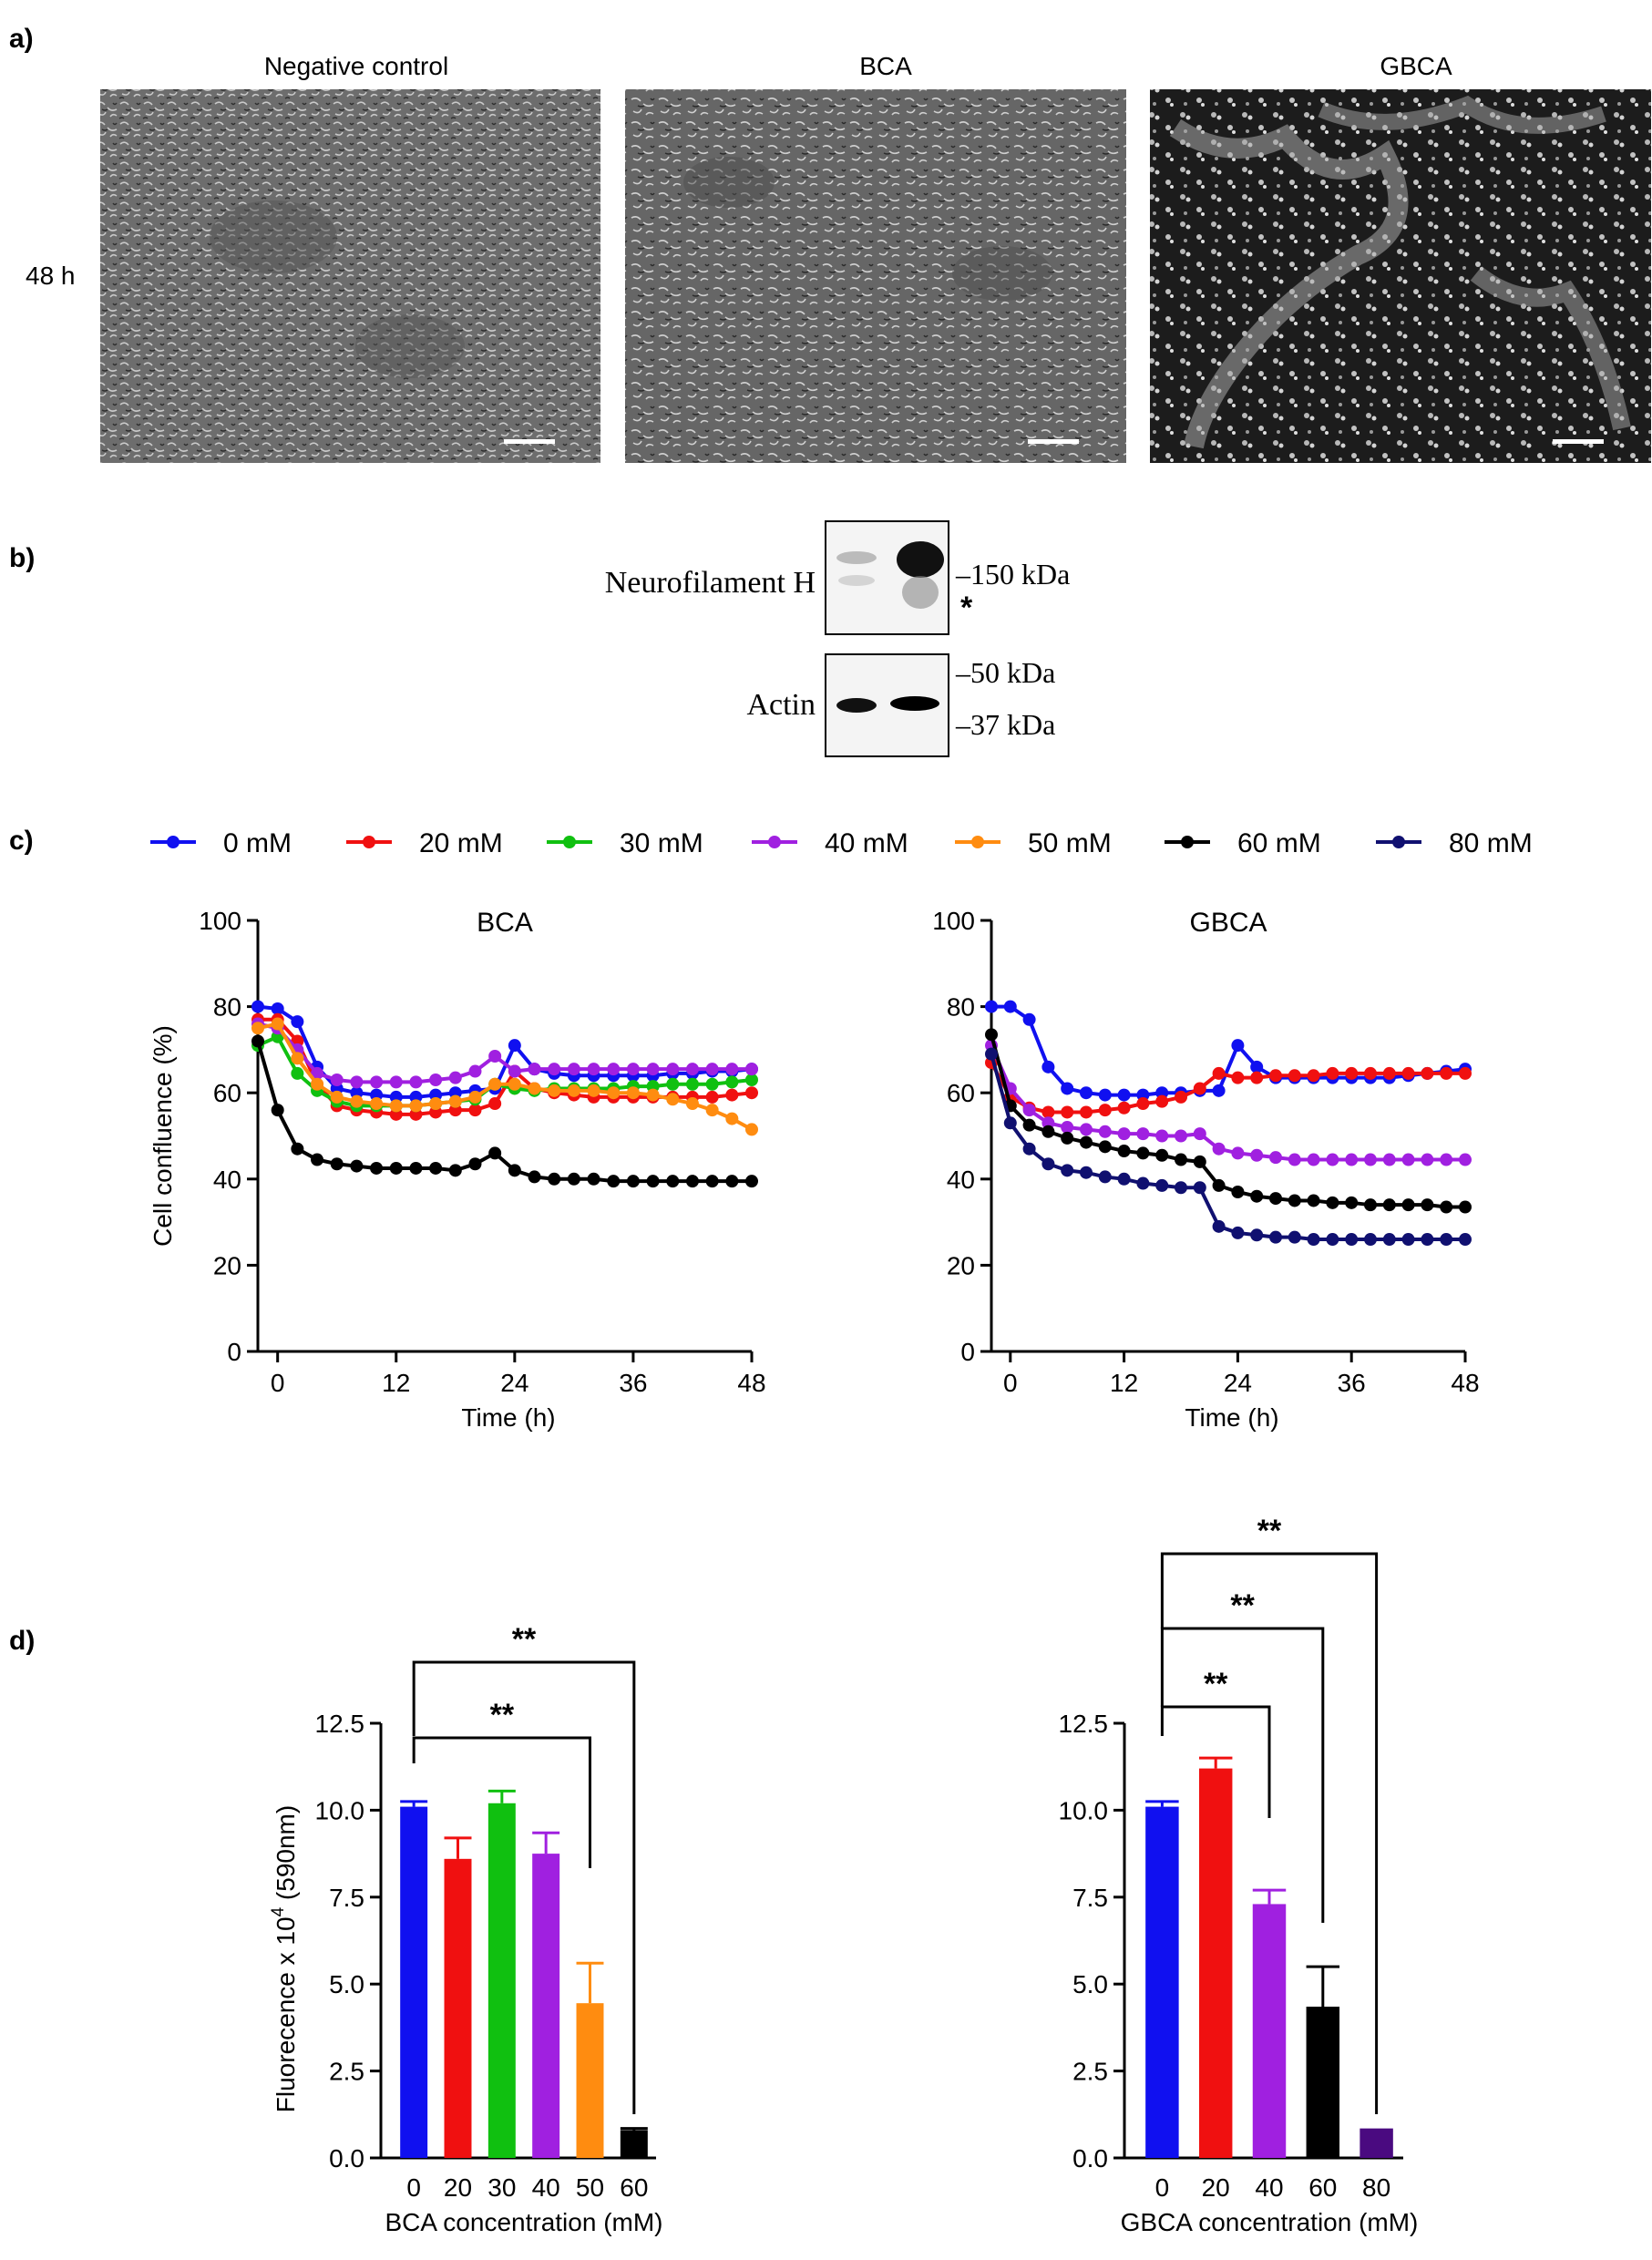 The height and width of the screenshot is (2260, 1652). I want to click on x-tick-label: 48, so click(1465, 1383).